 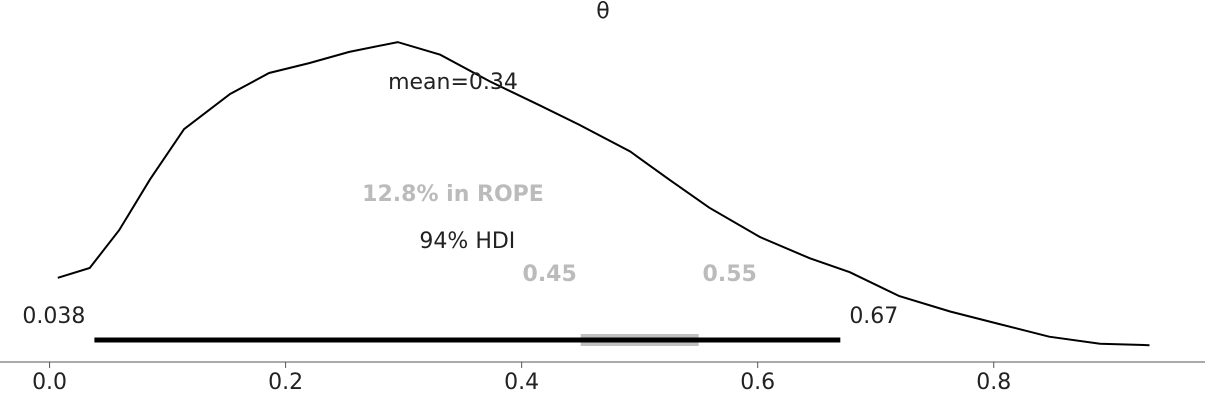 What do you see at coordinates (521, 382) in the screenshot?
I see `x-tick-label: 0.4` at bounding box center [521, 382].